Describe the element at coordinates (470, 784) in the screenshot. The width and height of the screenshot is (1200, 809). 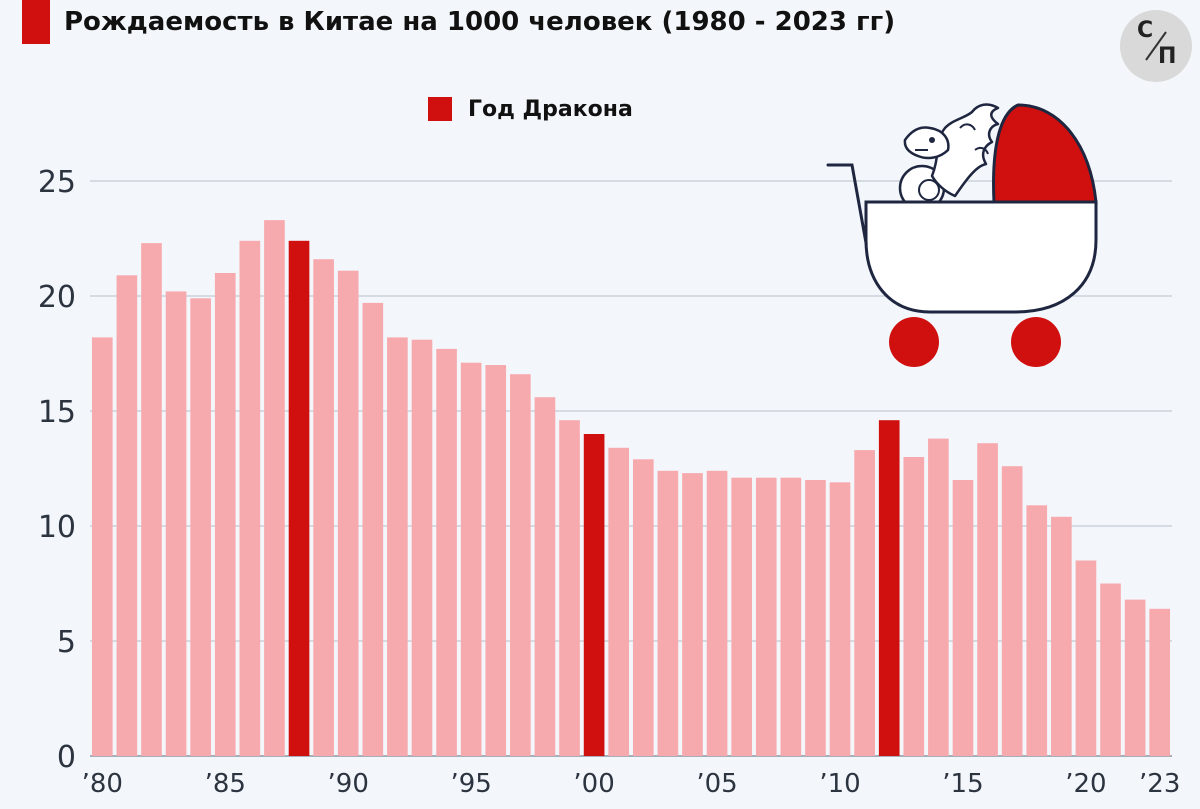
I see `x-tick-label: ’95` at that location.